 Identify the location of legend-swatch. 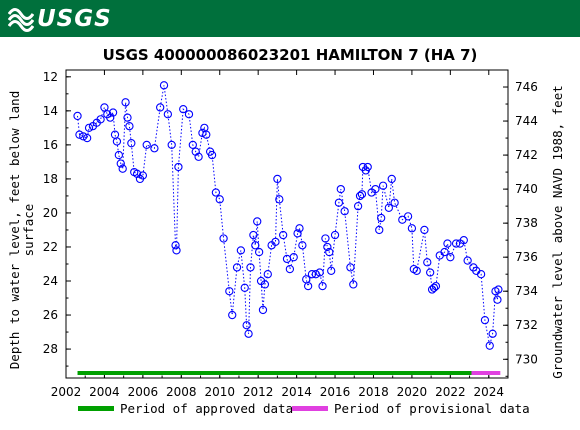
(96, 408).